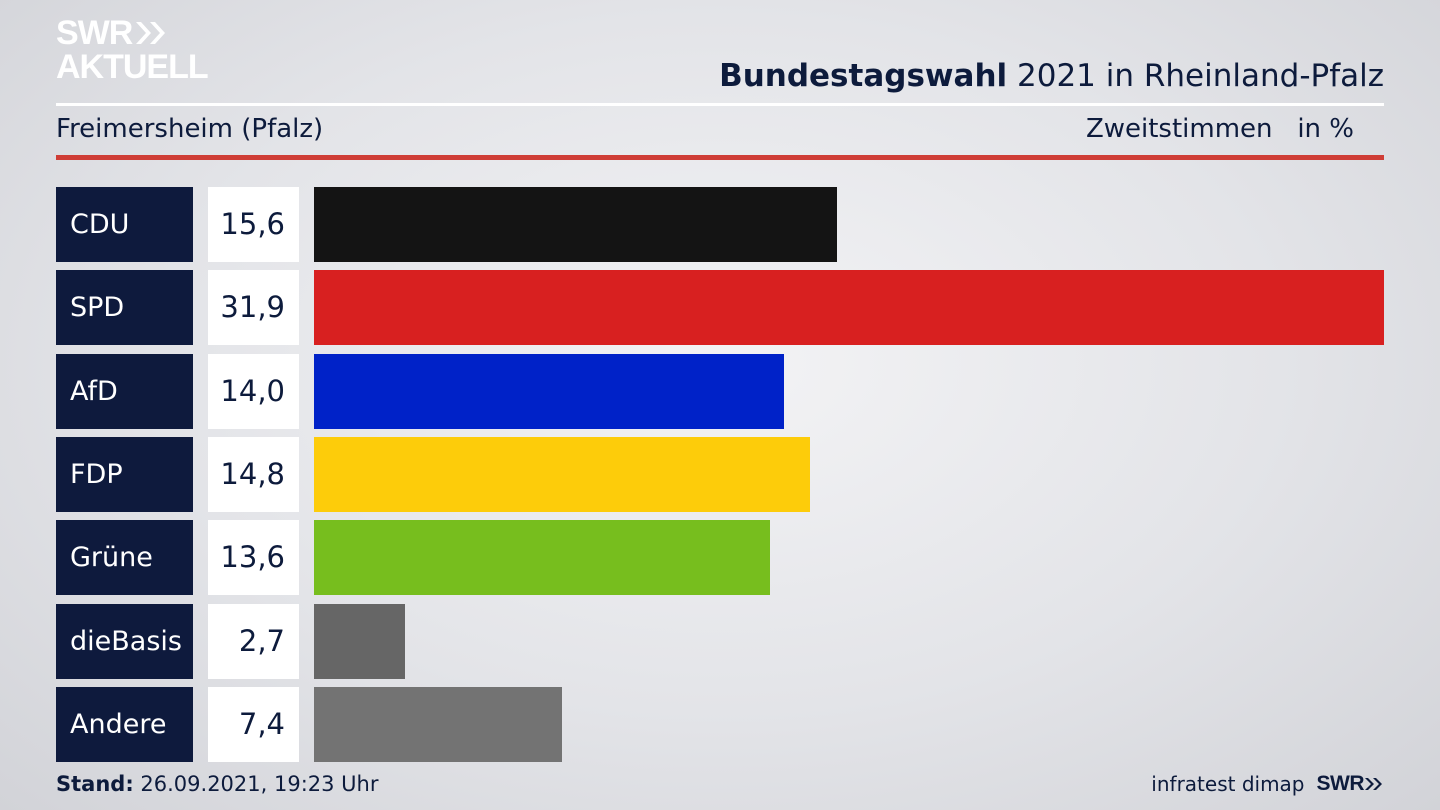  What do you see at coordinates (720, 157) in the screenshot?
I see `accent-divider` at bounding box center [720, 157].